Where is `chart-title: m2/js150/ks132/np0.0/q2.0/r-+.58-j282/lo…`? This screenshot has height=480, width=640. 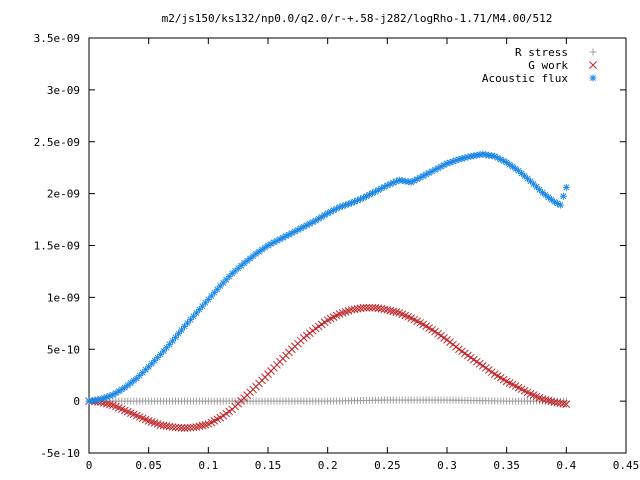 chart-title: m2/js150/ks132/np0.0/q2.0/r-+.58-j282/lo… is located at coordinates (357, 18).